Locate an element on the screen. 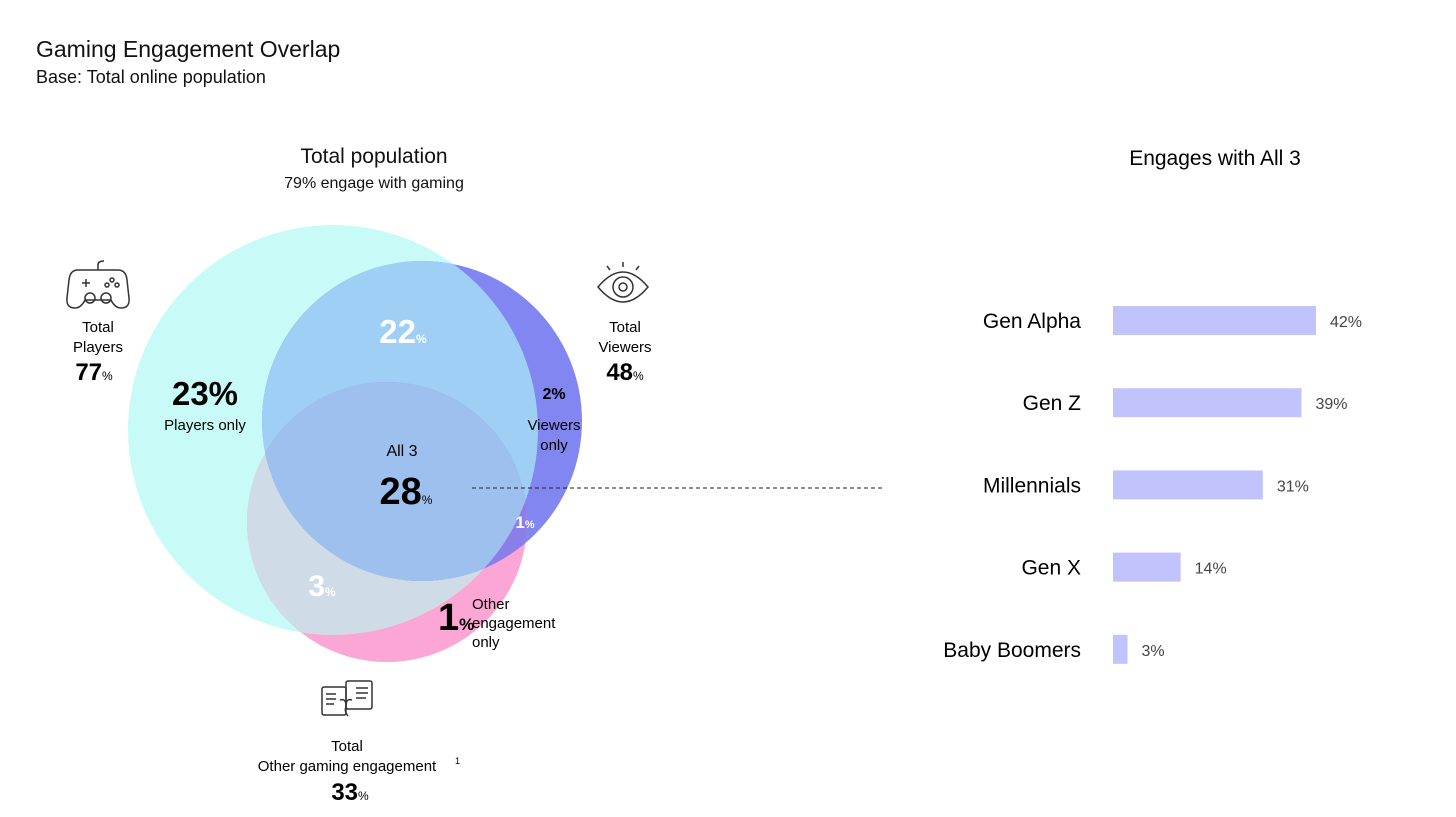 The height and width of the screenshot is (817, 1456). bar-category-label: Gen Alpha is located at coordinates (1032, 321).